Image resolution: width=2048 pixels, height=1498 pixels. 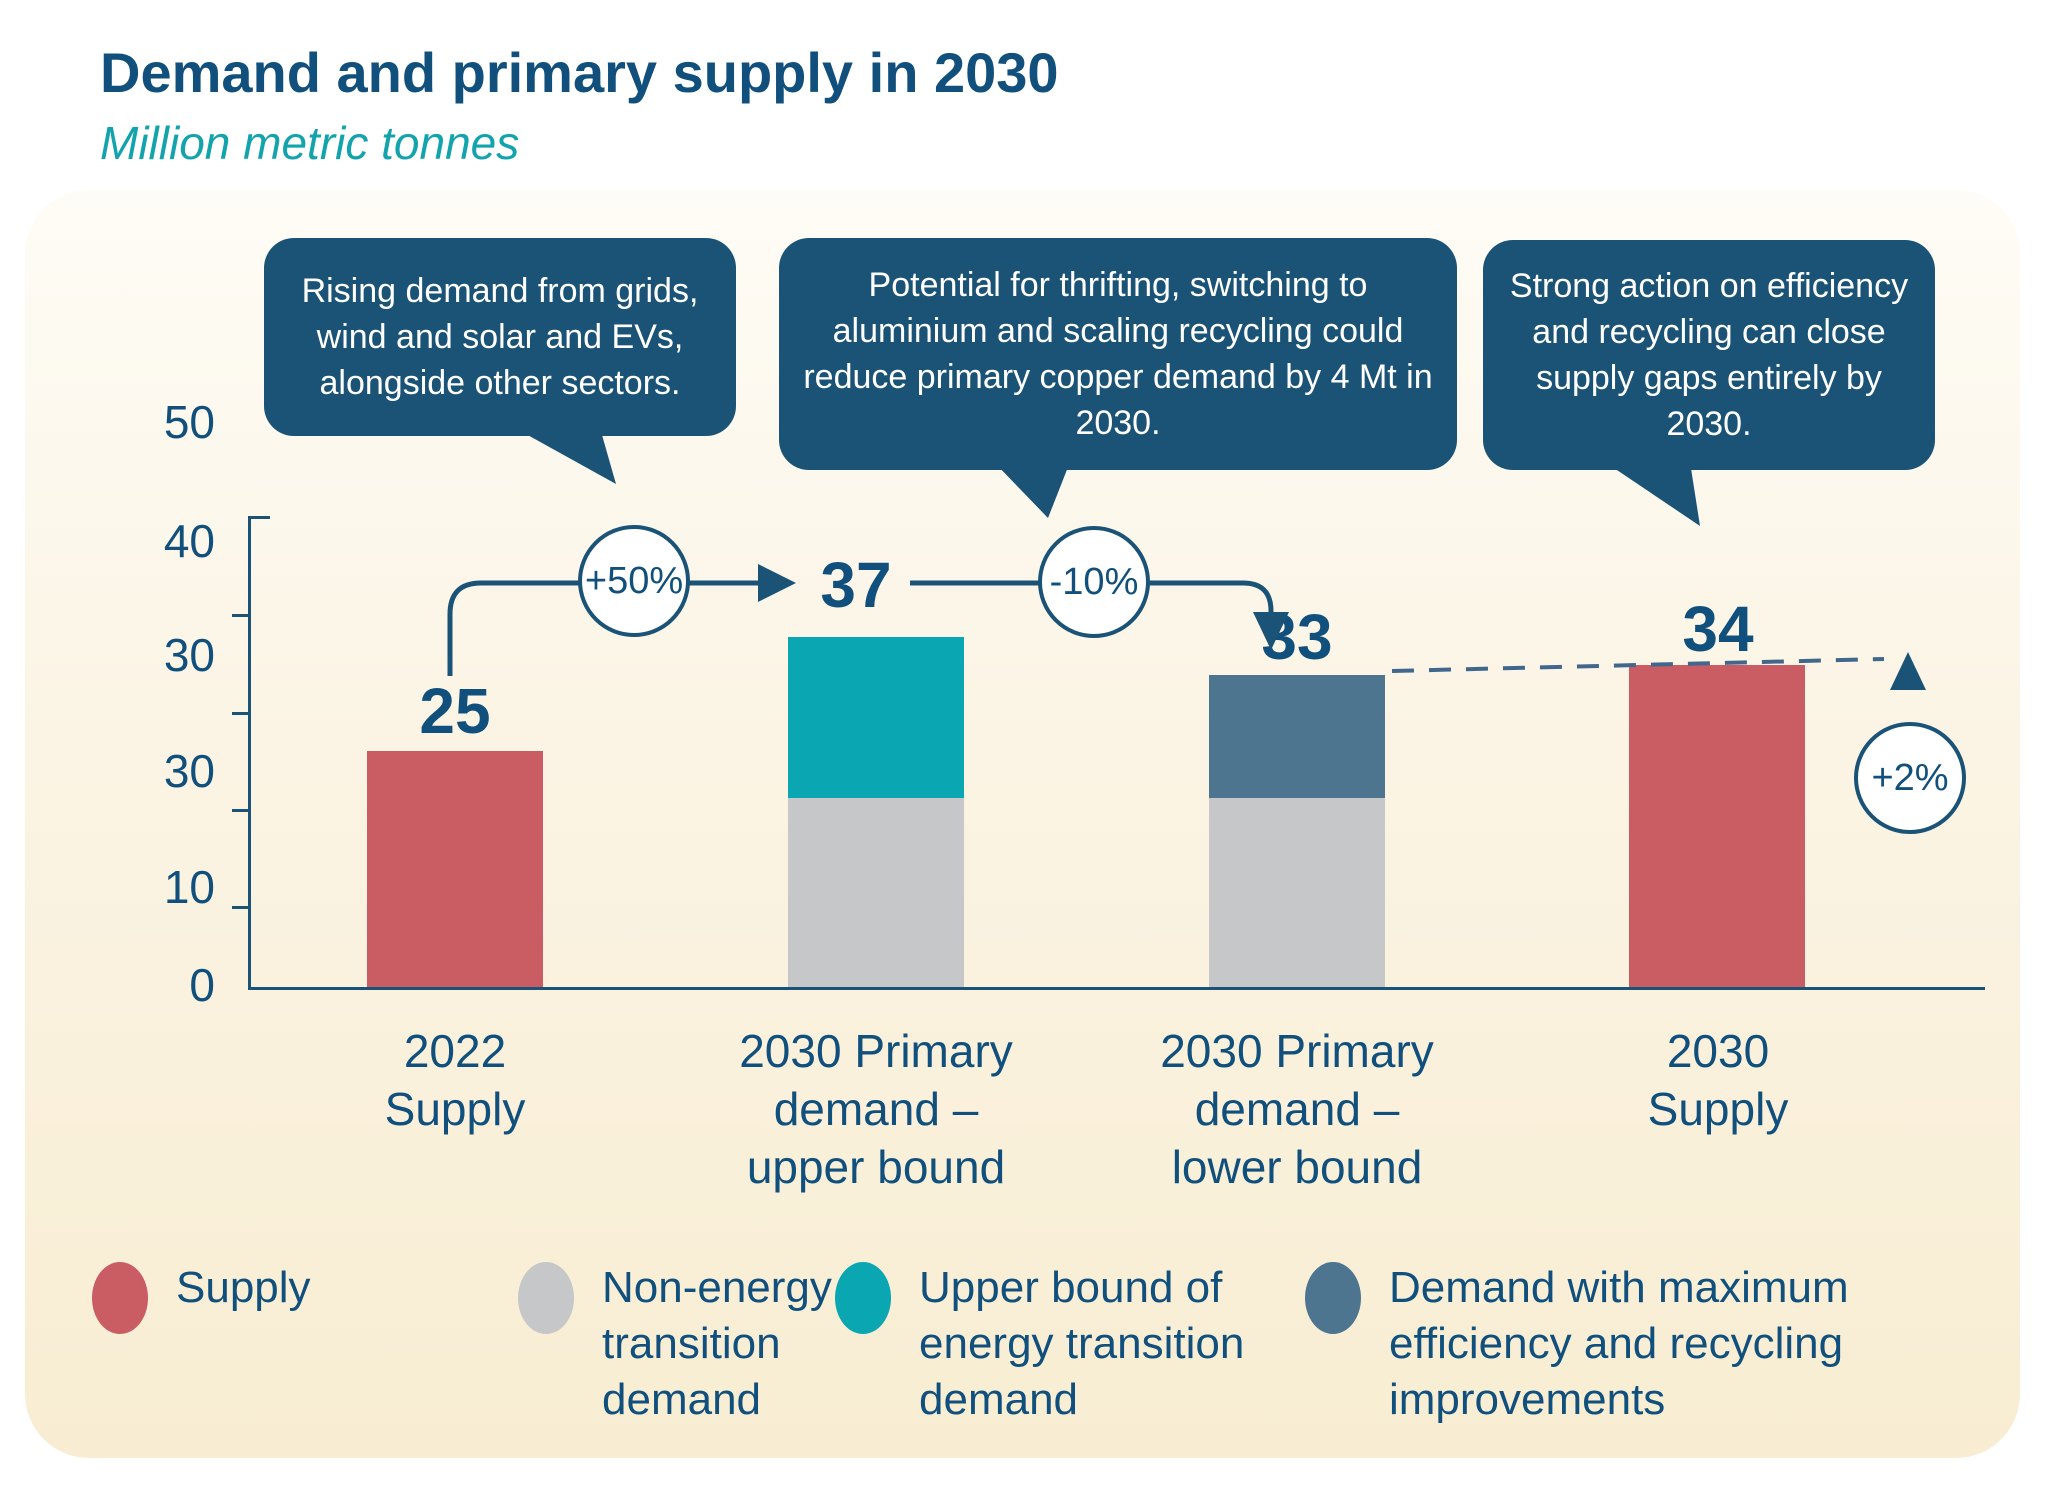 What do you see at coordinates (310, 143) in the screenshot?
I see `chart-subtitle: Million metric tonnes` at bounding box center [310, 143].